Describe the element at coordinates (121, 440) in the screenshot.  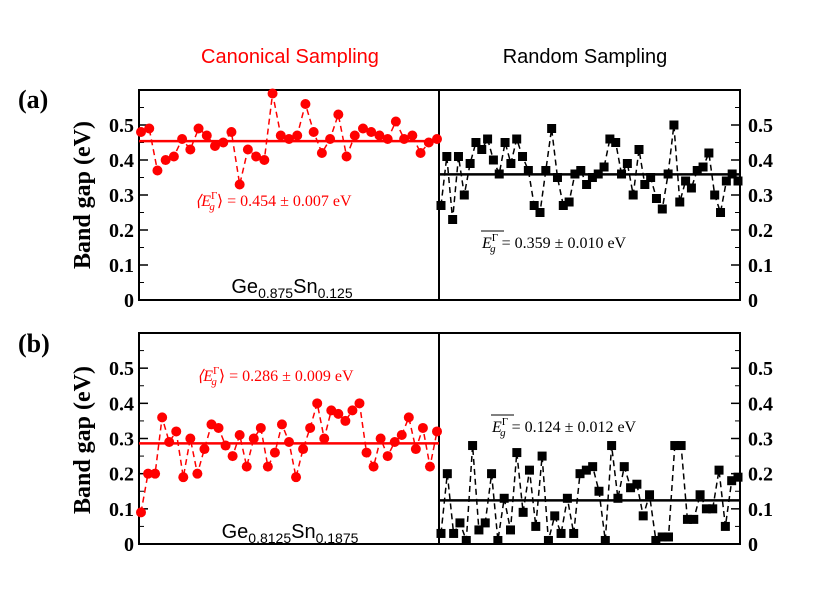
I see `panel-b-left-tick-label: 0.3` at that location.